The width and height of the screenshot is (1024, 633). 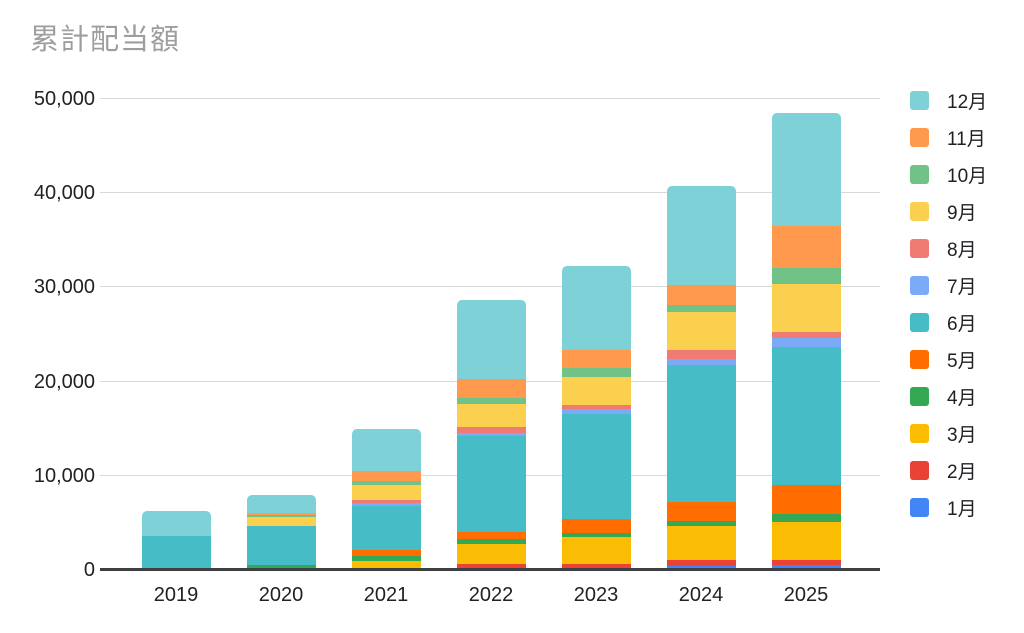 I want to click on bar-segment-2024-4月, so click(x=701, y=523).